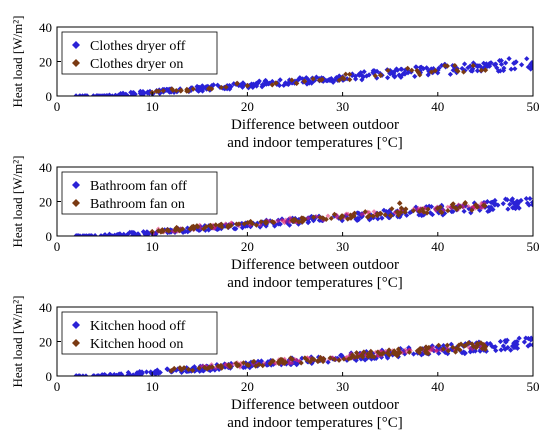 Image resolution: width=550 pixels, height=439 pixels. Describe the element at coordinates (136, 344) in the screenshot. I see `legend-label: Kitchen hood on` at that location.